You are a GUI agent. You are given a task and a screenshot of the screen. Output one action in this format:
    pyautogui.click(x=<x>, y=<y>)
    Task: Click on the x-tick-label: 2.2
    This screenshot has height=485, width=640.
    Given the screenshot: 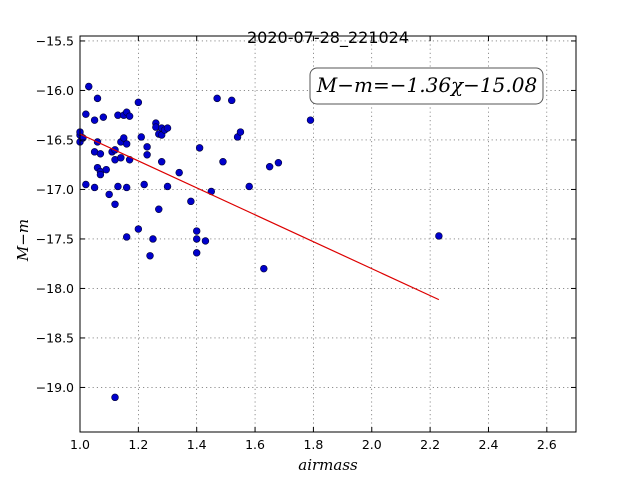 What is the action you would take?
    pyautogui.click(x=430, y=444)
    